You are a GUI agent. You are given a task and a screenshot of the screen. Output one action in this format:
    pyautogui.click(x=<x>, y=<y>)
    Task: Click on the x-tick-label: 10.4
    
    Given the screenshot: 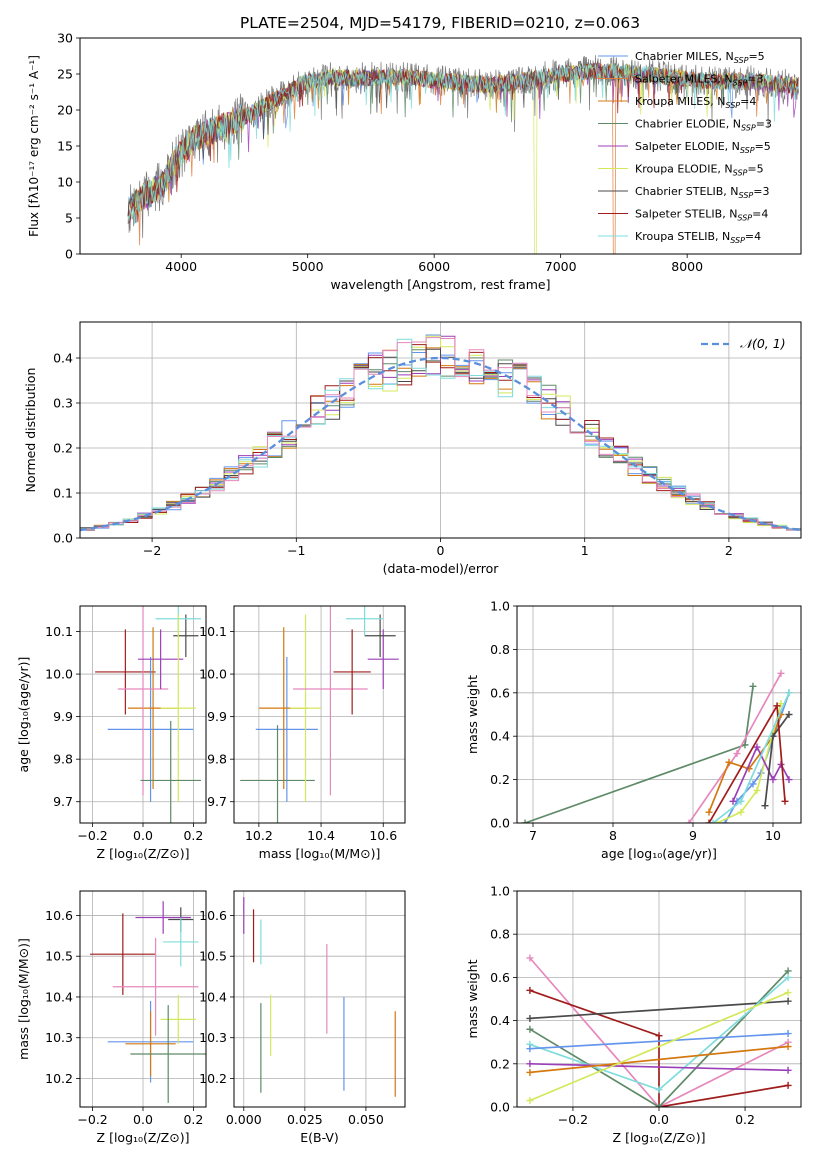 What is the action you would take?
    pyautogui.click(x=321, y=835)
    